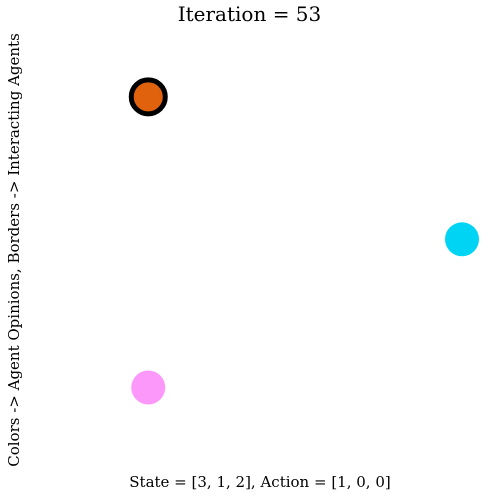 Image resolution: width=499 pixels, height=499 pixels. What do you see at coordinates (249, 14) in the screenshot?
I see `chart-title: Iteration = 53` at bounding box center [249, 14].